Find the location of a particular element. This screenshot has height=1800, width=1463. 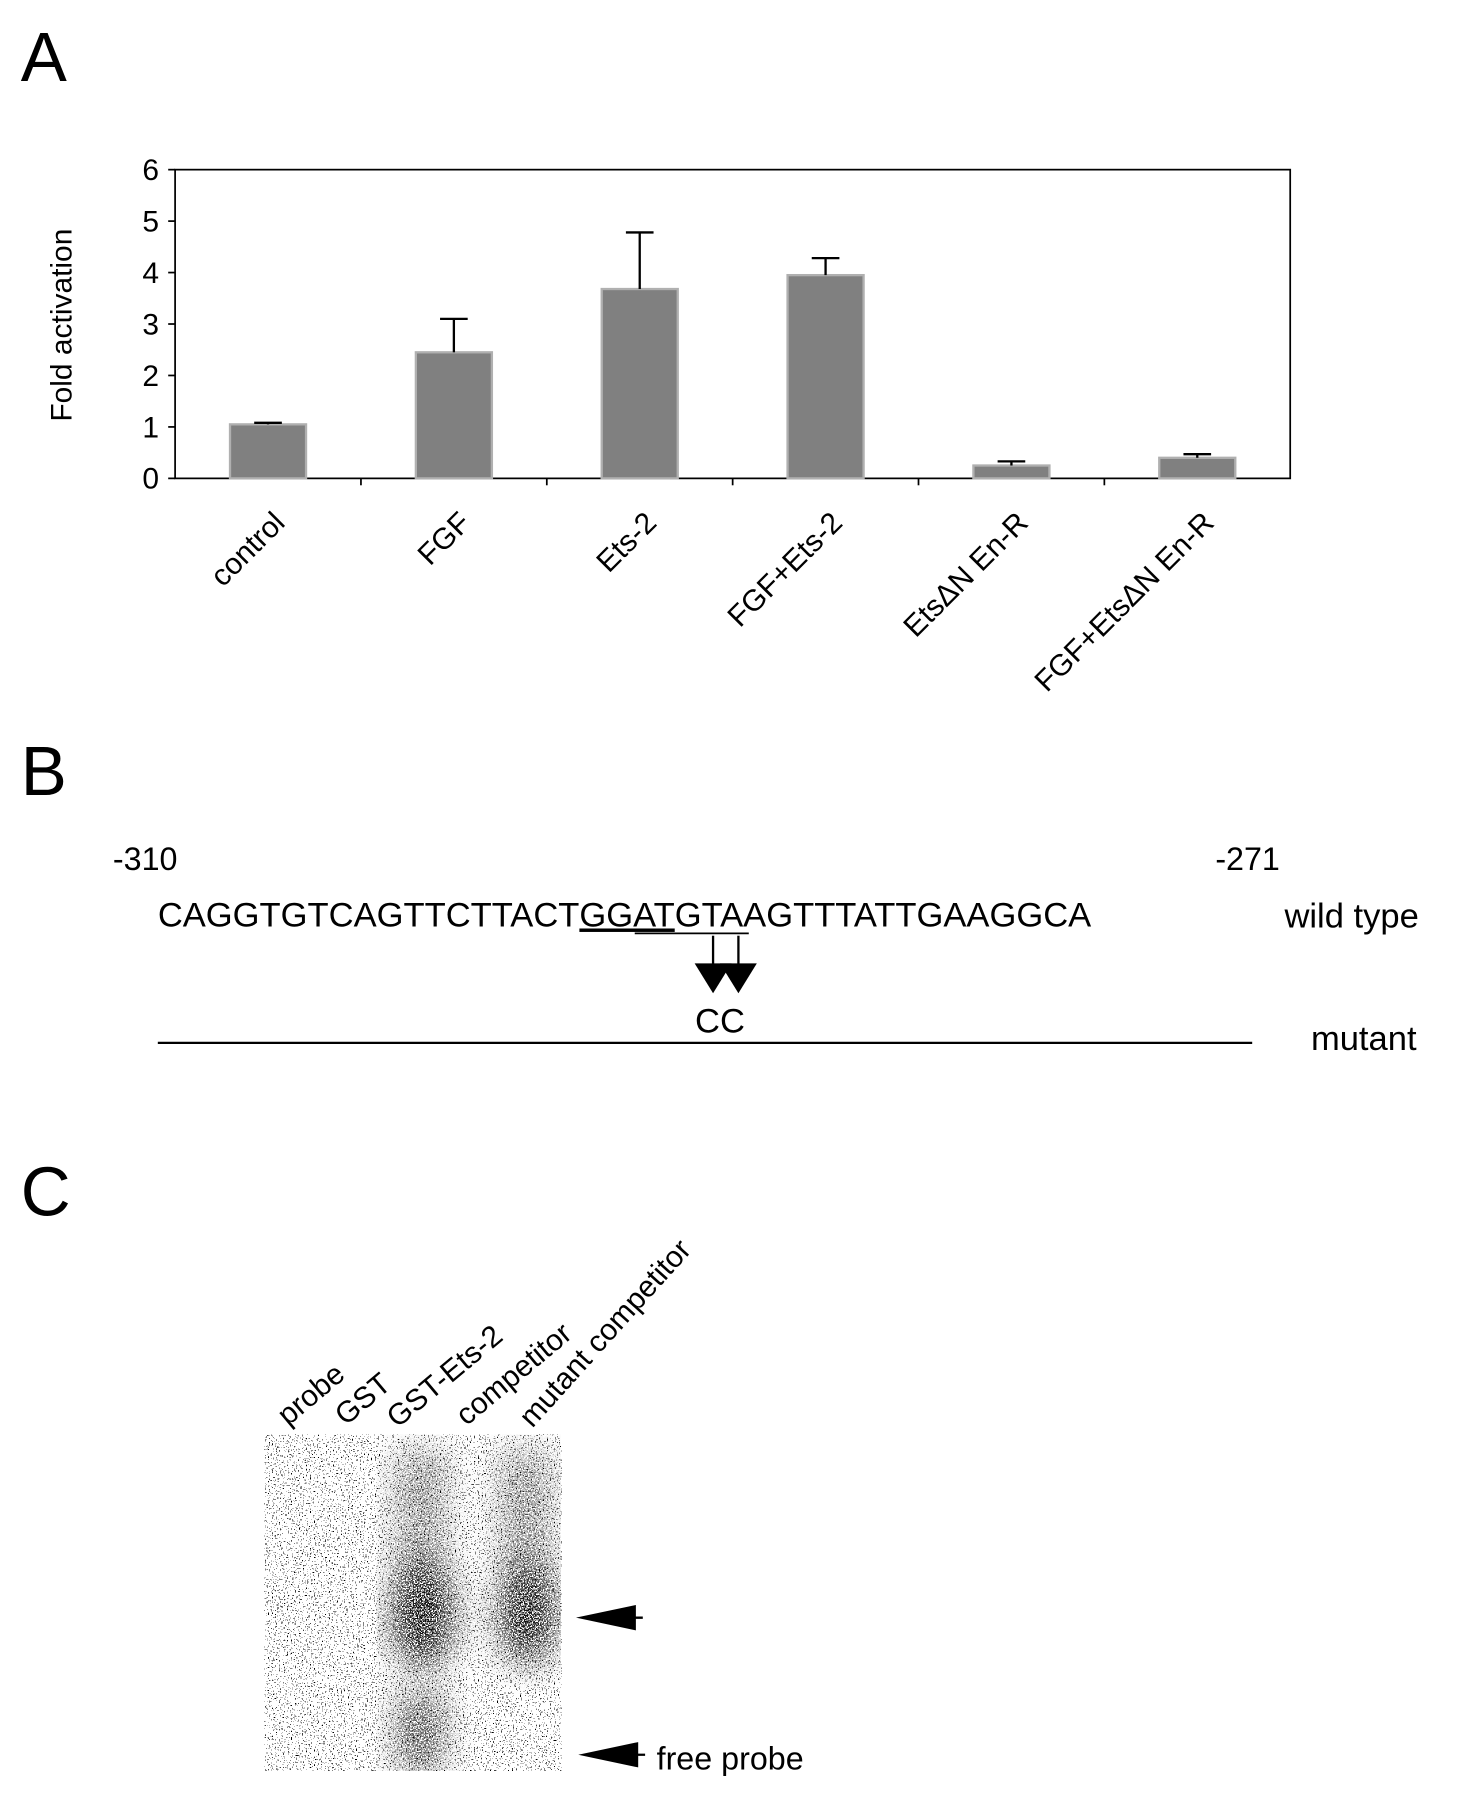

band-arrow is located at coordinates (605, 1618).